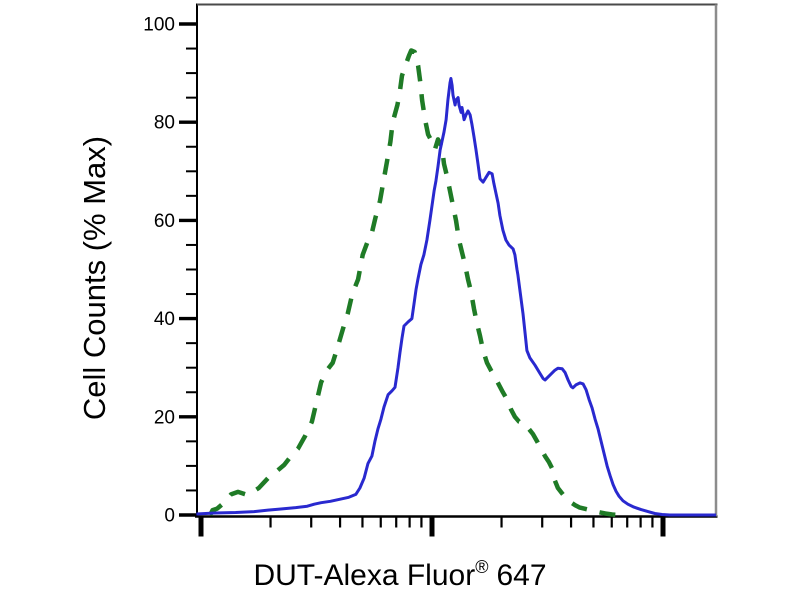 The height and width of the screenshot is (600, 800). Describe the element at coordinates (164, 319) in the screenshot. I see `y-tick-label: 40` at that location.